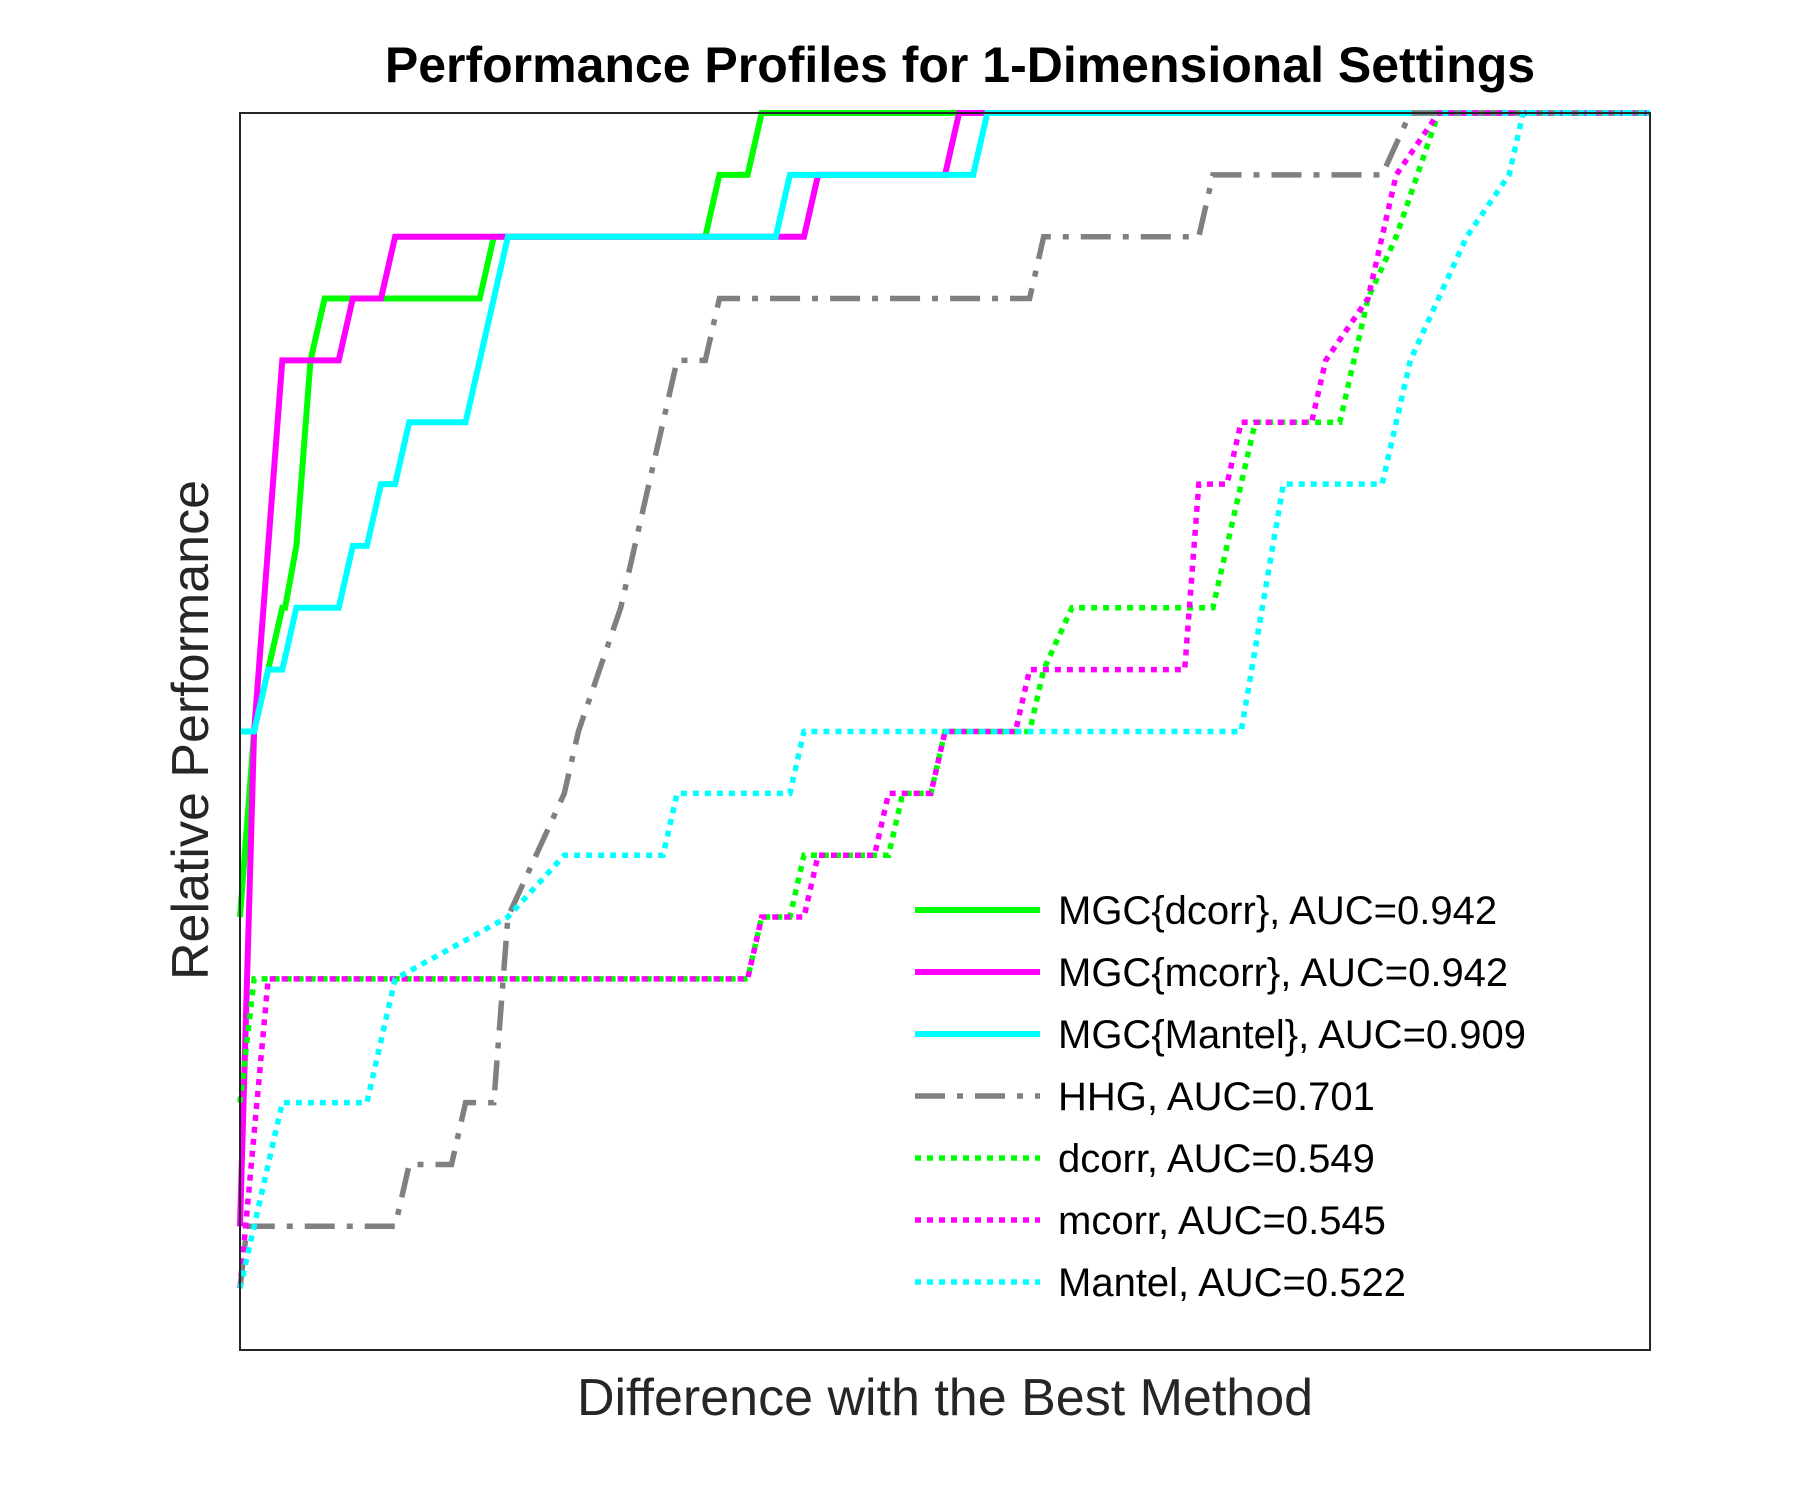 This screenshot has width=1800, height=1500. I want to click on y-axis-label: Relative Performance, so click(191, 730).